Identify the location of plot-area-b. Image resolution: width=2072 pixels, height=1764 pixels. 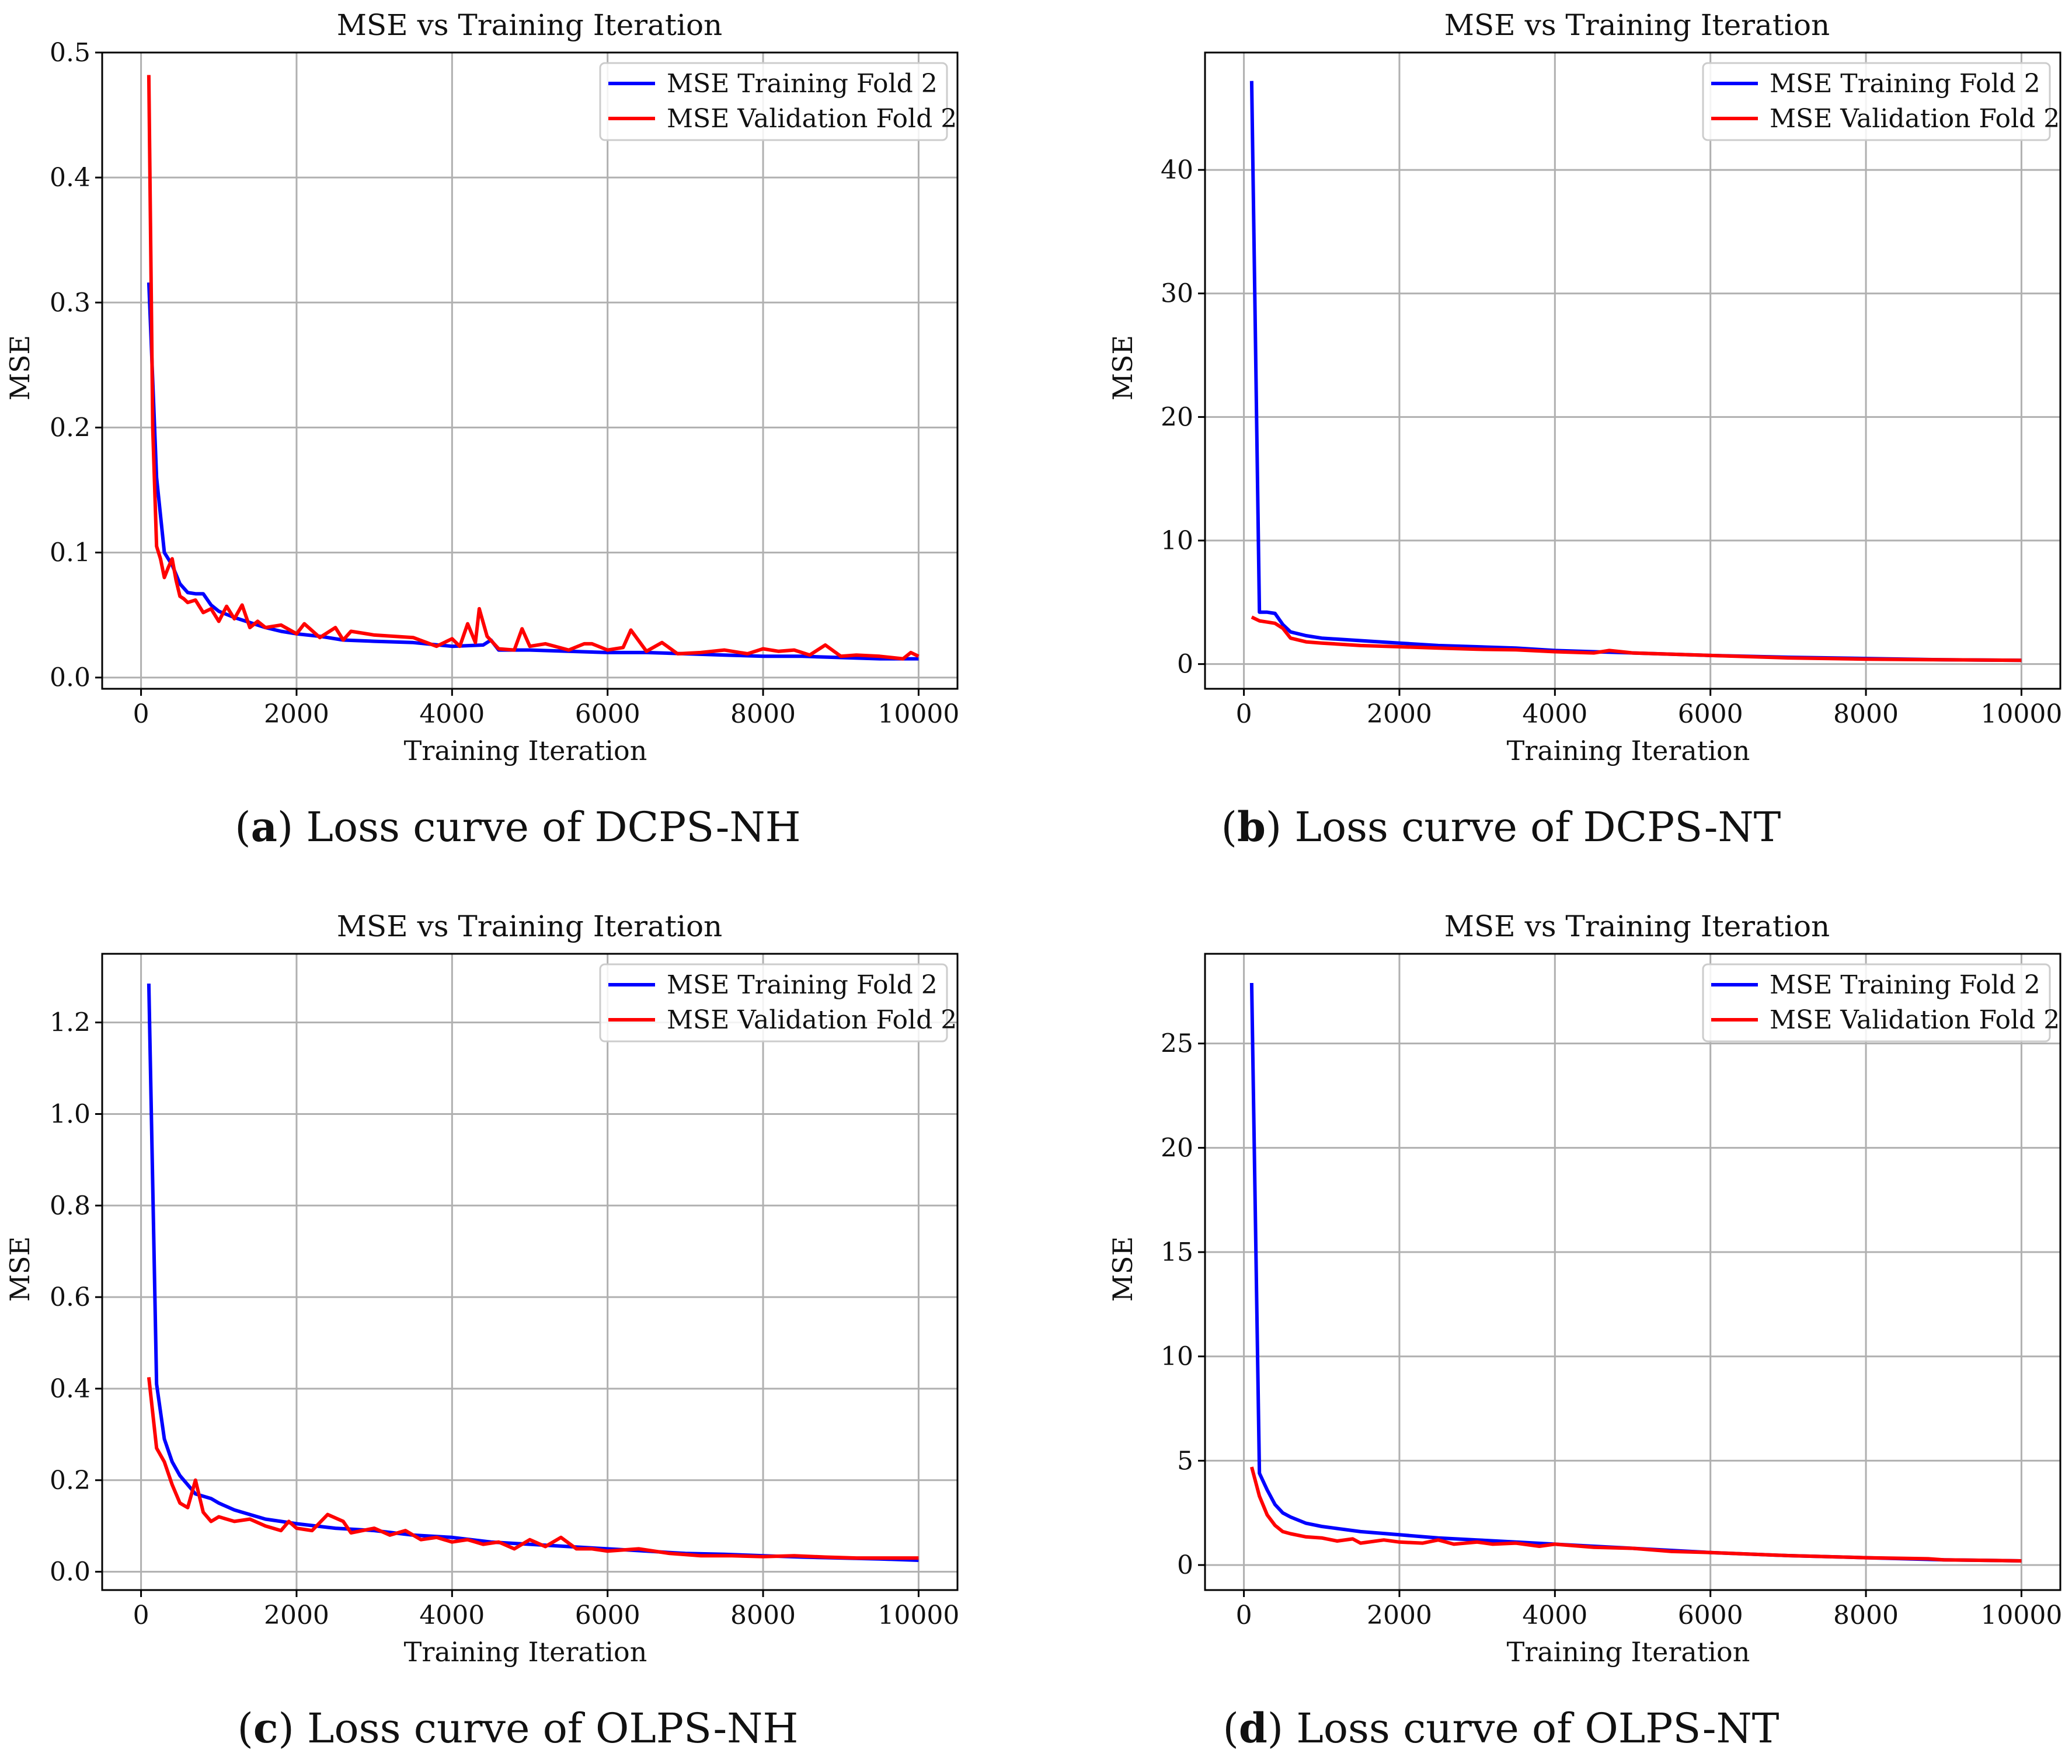
(1632, 371).